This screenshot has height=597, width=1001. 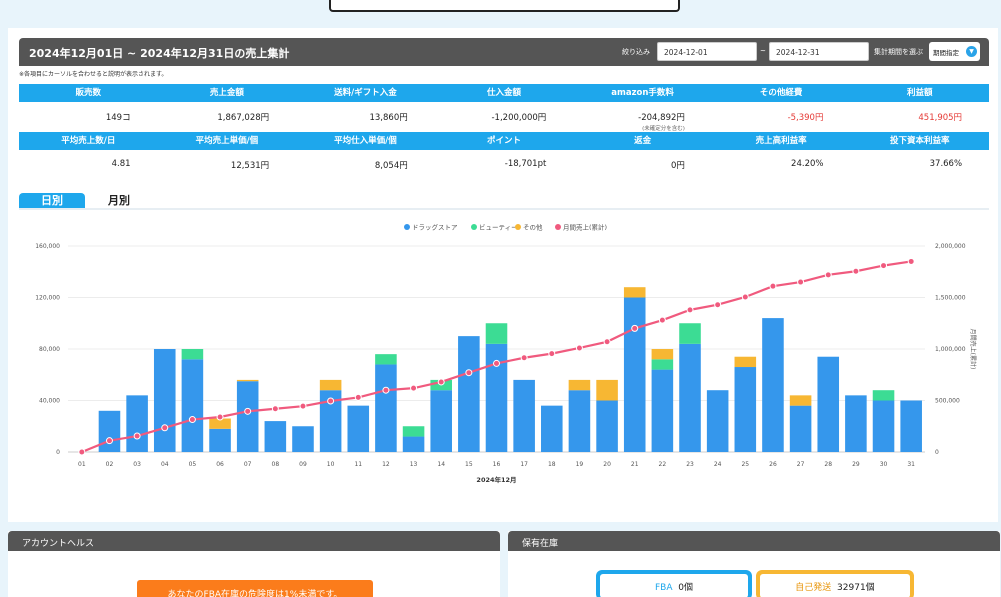 What do you see at coordinates (47, 298) in the screenshot?
I see `y-tick-label: 120,000` at bounding box center [47, 298].